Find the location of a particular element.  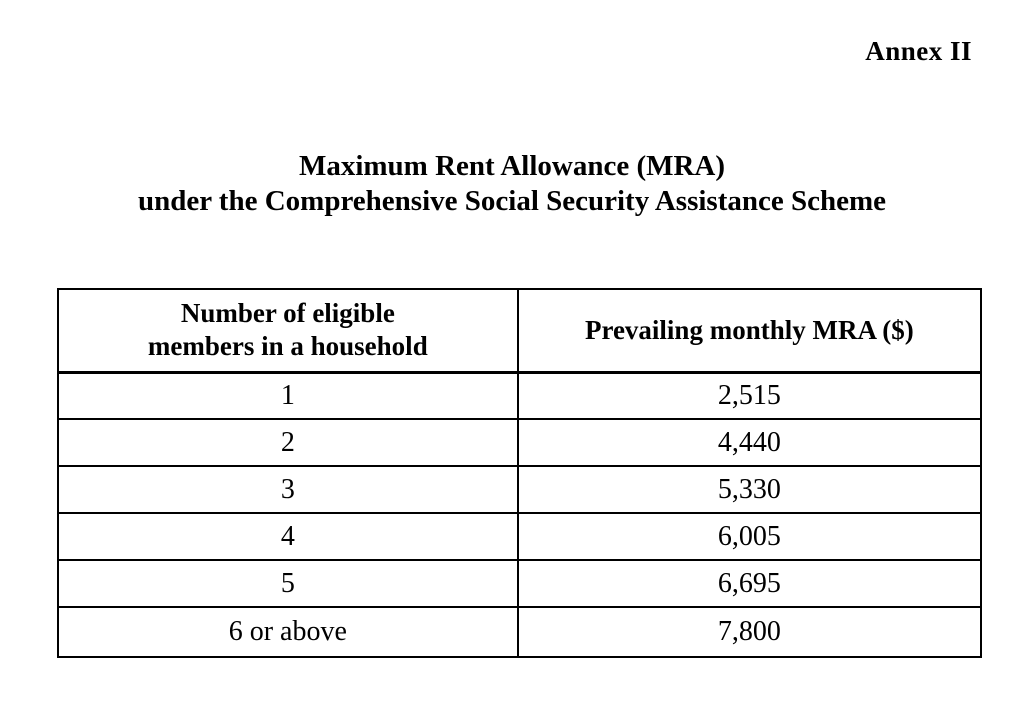

cell-members: 2 is located at coordinates (288, 442).